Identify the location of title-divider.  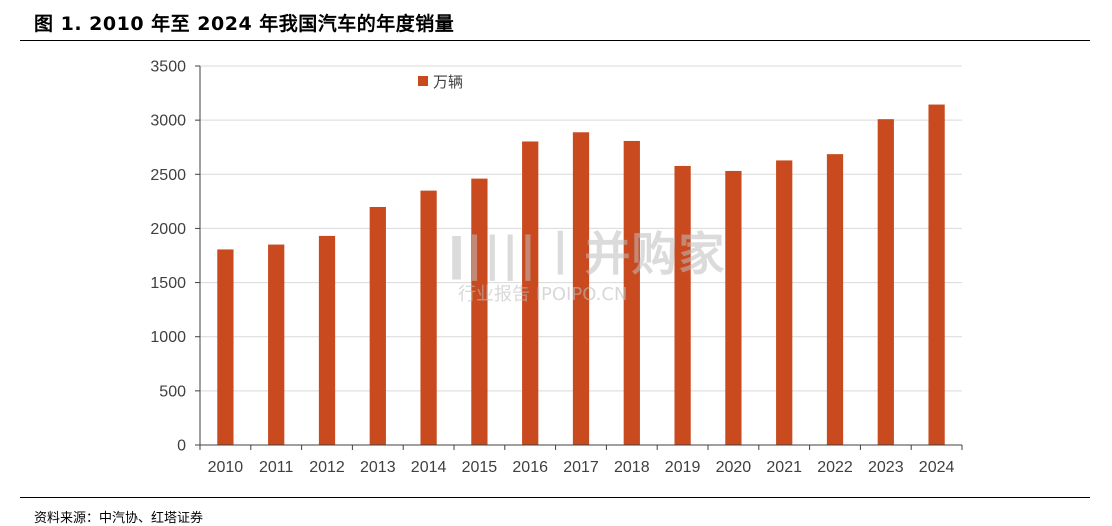
(555, 40).